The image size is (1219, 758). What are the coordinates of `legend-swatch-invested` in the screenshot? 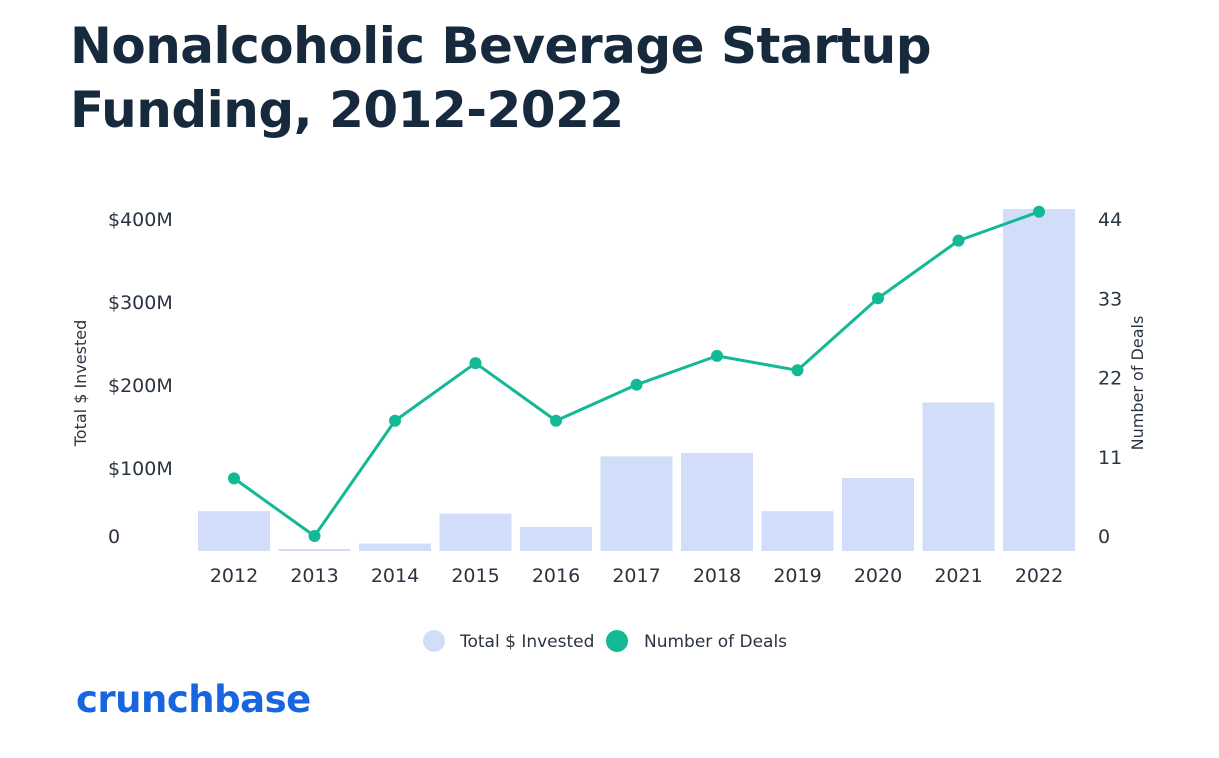 It's located at (434, 641).